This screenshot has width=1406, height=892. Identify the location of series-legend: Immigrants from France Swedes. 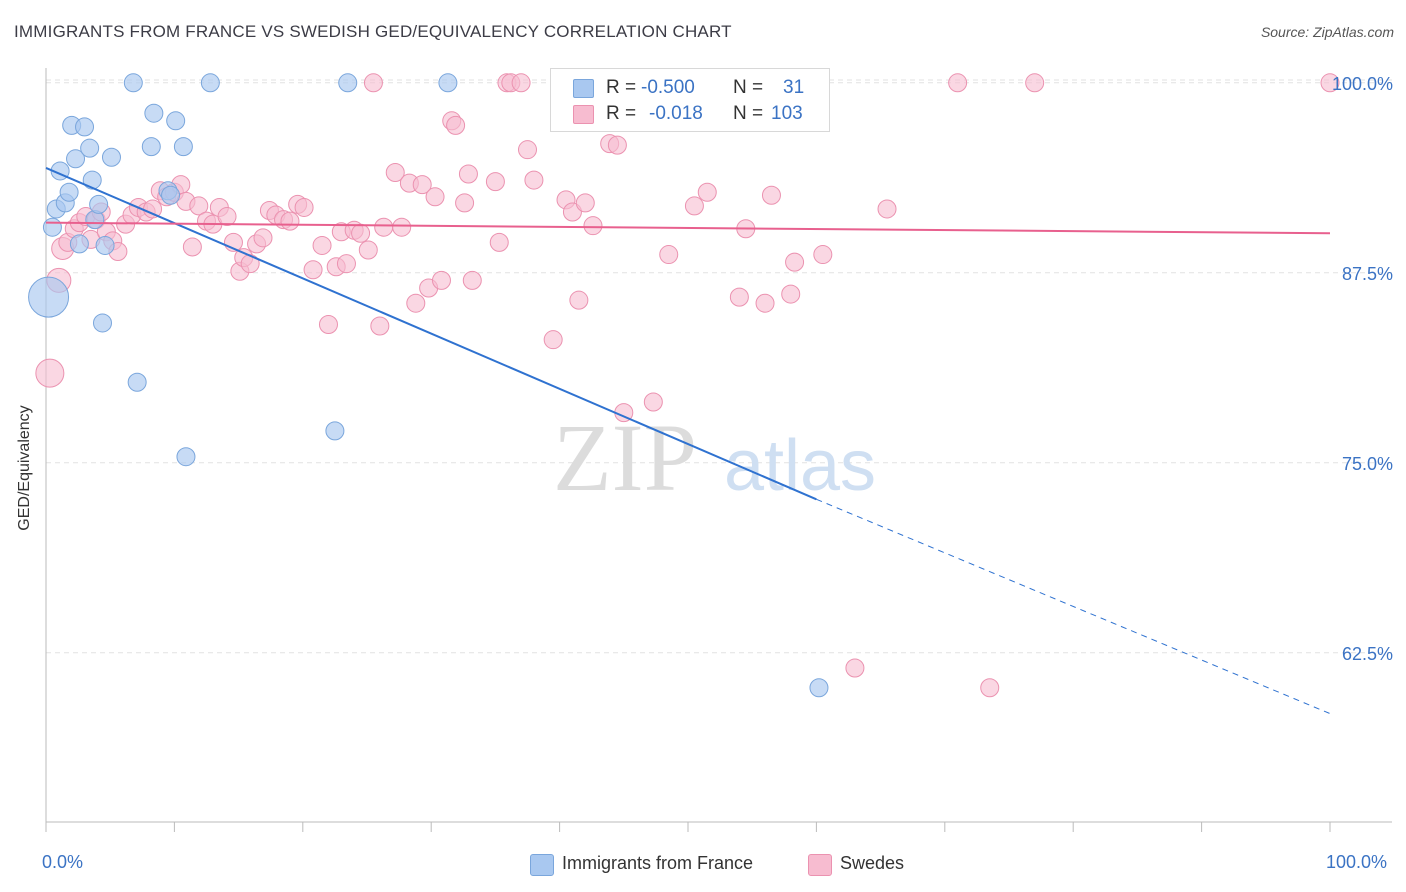
(703, 865).